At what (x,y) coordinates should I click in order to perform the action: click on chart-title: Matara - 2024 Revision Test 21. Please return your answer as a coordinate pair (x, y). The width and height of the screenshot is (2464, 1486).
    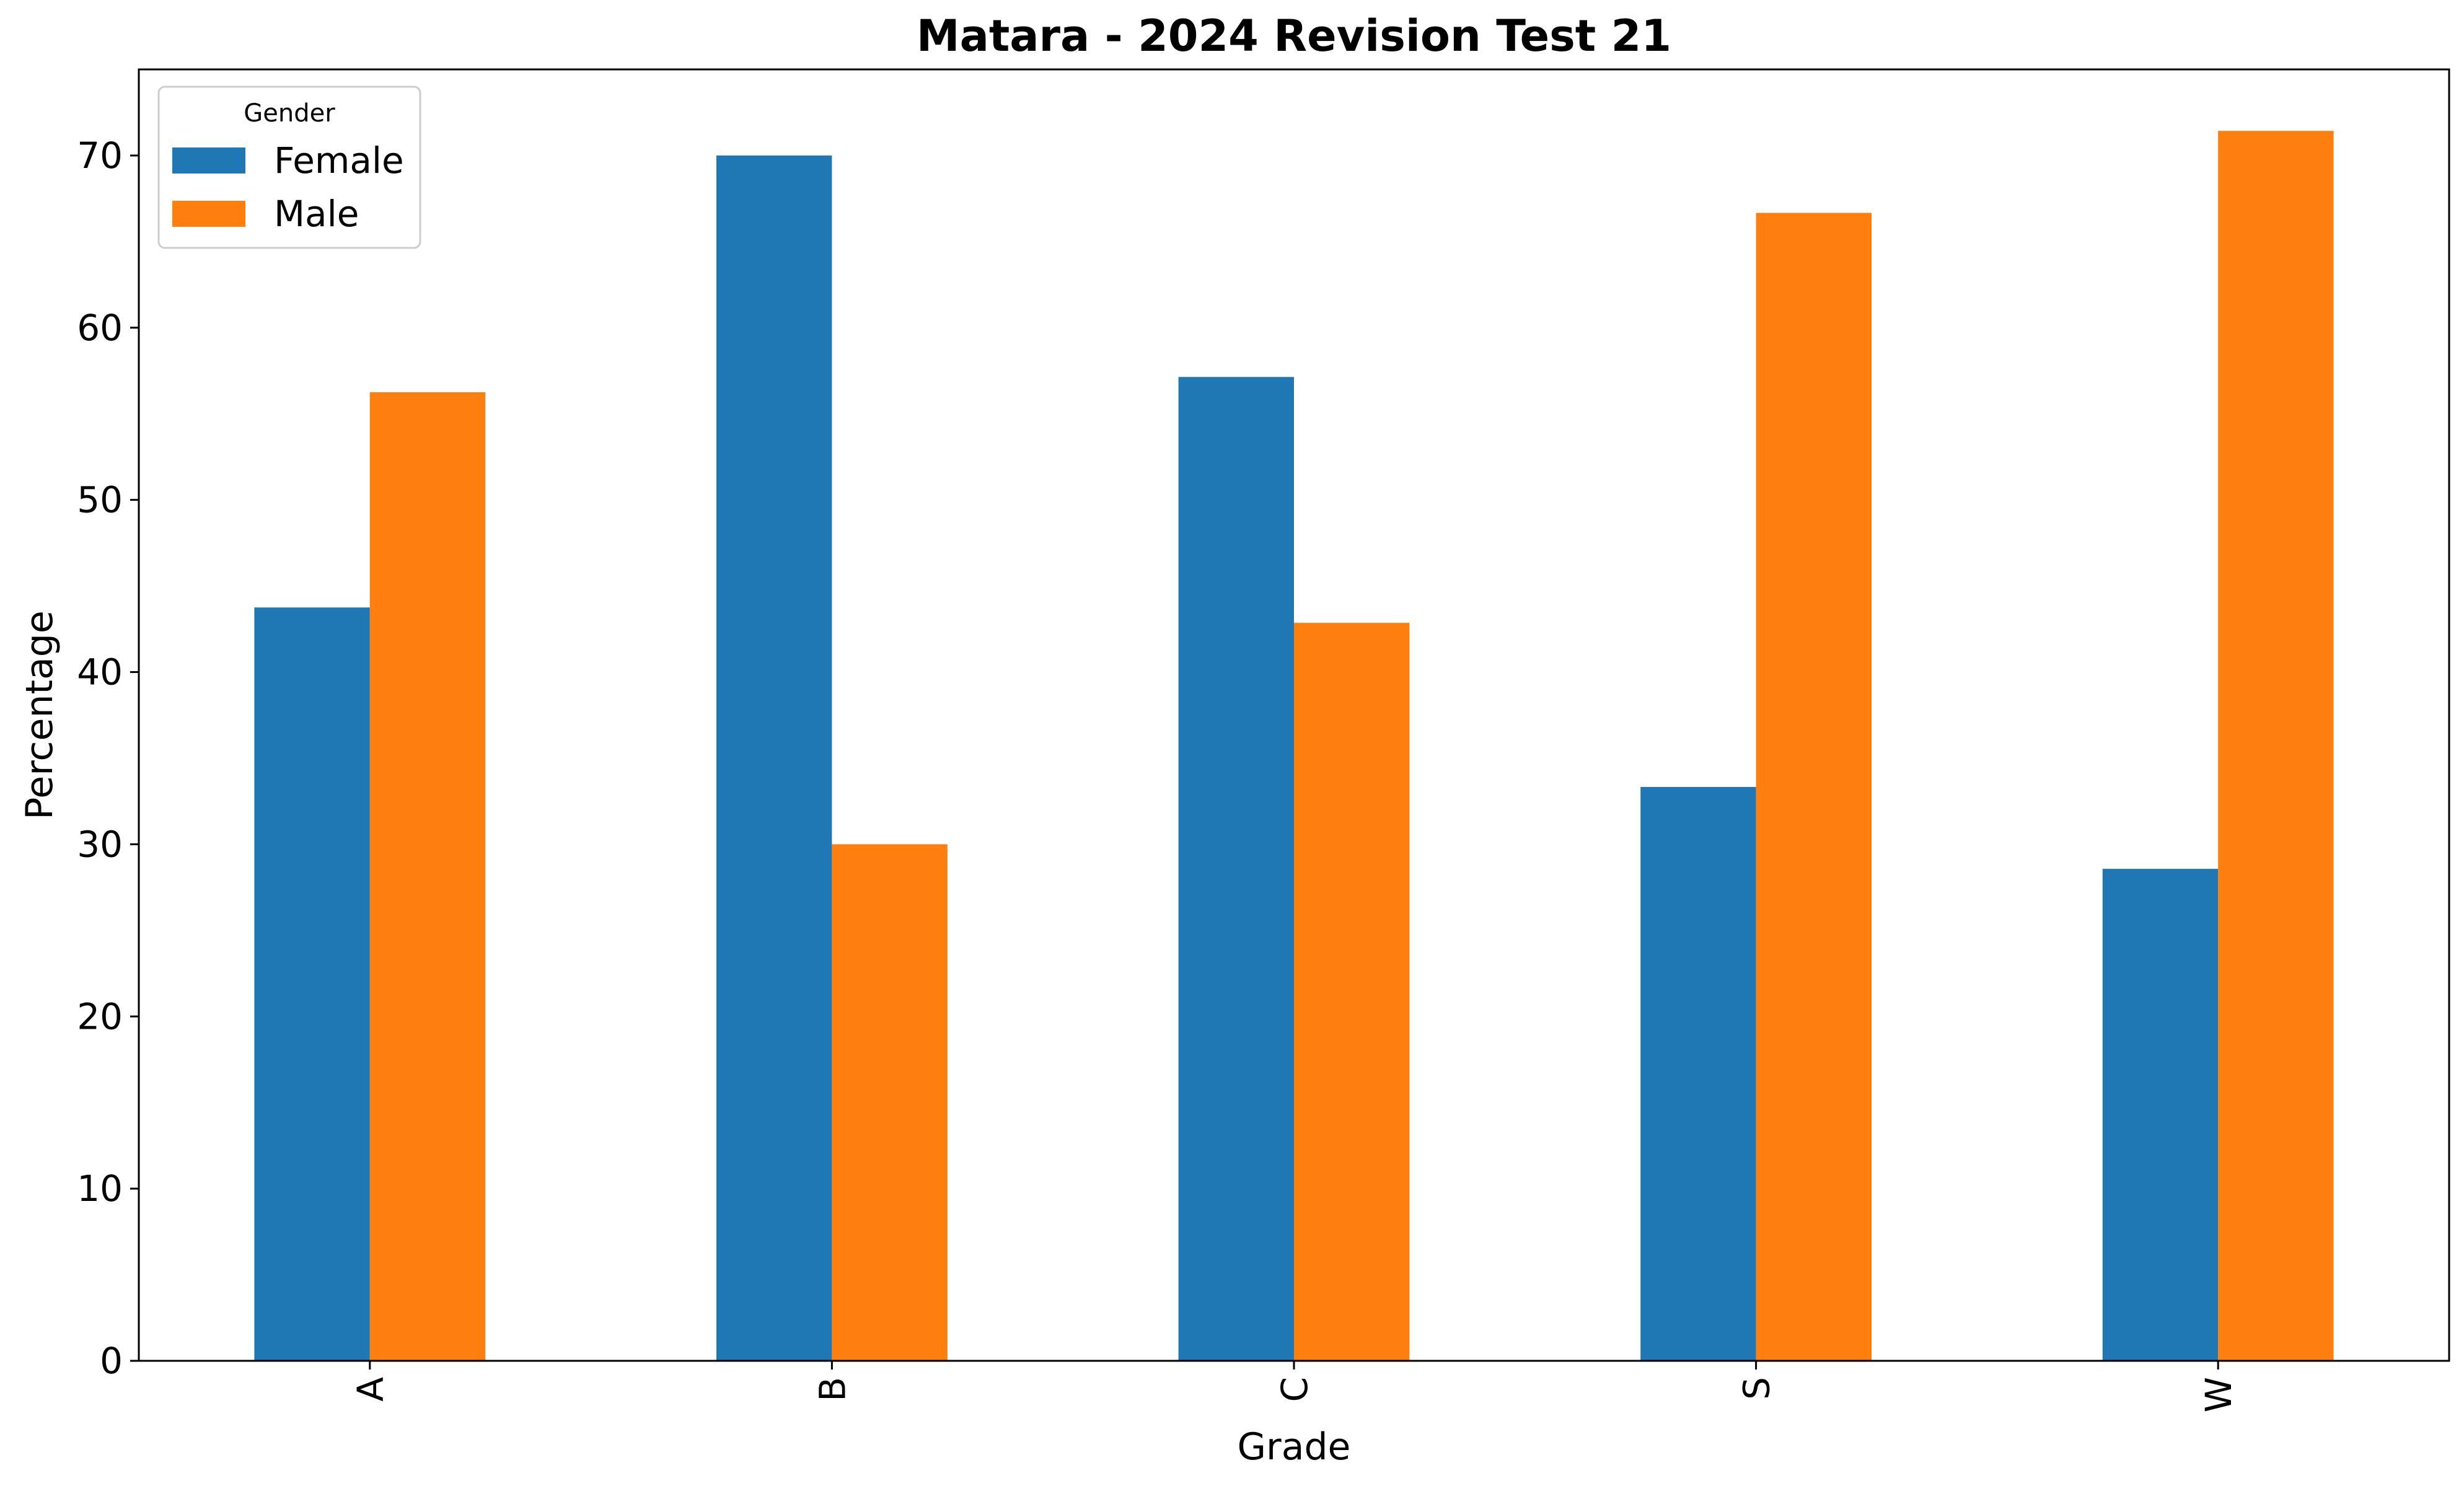
    Looking at the image, I should click on (1294, 36).